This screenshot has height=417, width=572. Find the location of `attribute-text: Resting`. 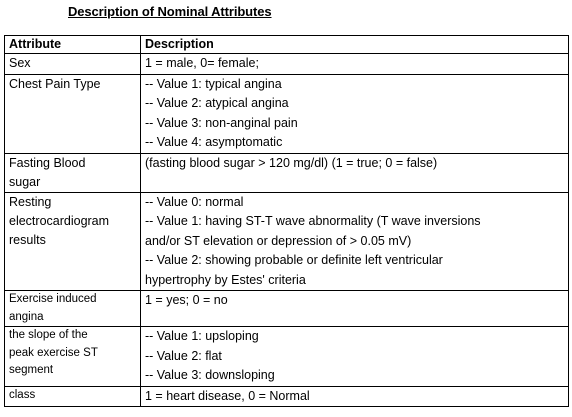

attribute-text: Resting is located at coordinates (30, 201).